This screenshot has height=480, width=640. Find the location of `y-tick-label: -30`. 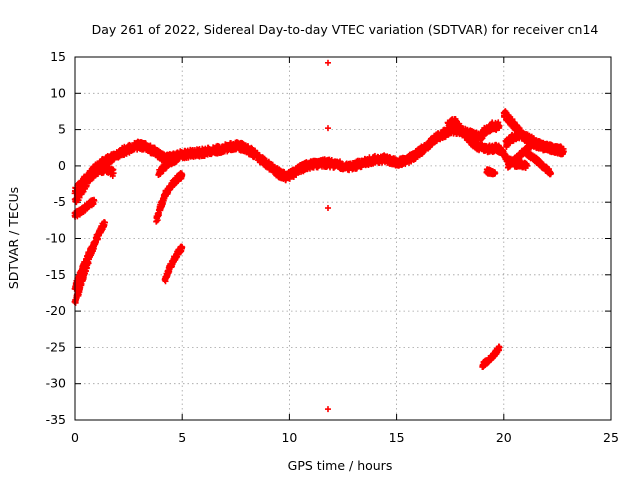

y-tick-label: -30 is located at coordinates (56, 383).